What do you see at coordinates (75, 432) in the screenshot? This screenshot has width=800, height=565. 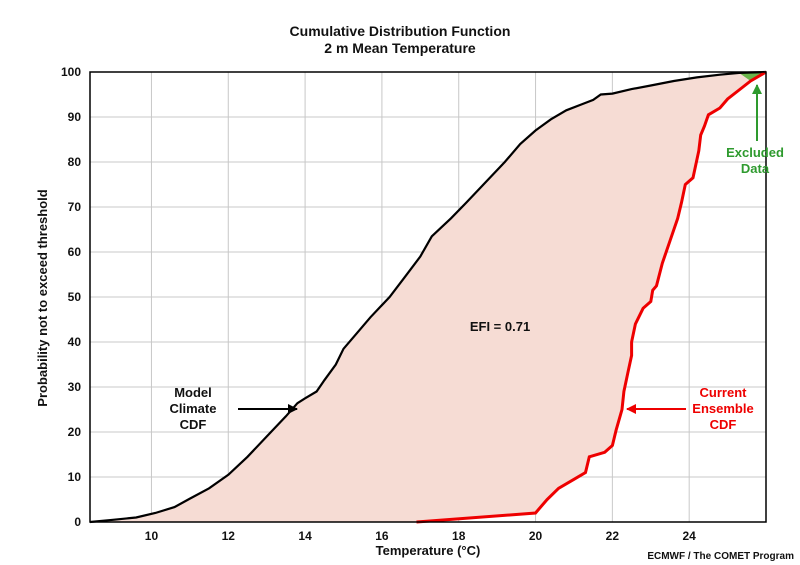 I see `y-tick-label-2: 20` at bounding box center [75, 432].